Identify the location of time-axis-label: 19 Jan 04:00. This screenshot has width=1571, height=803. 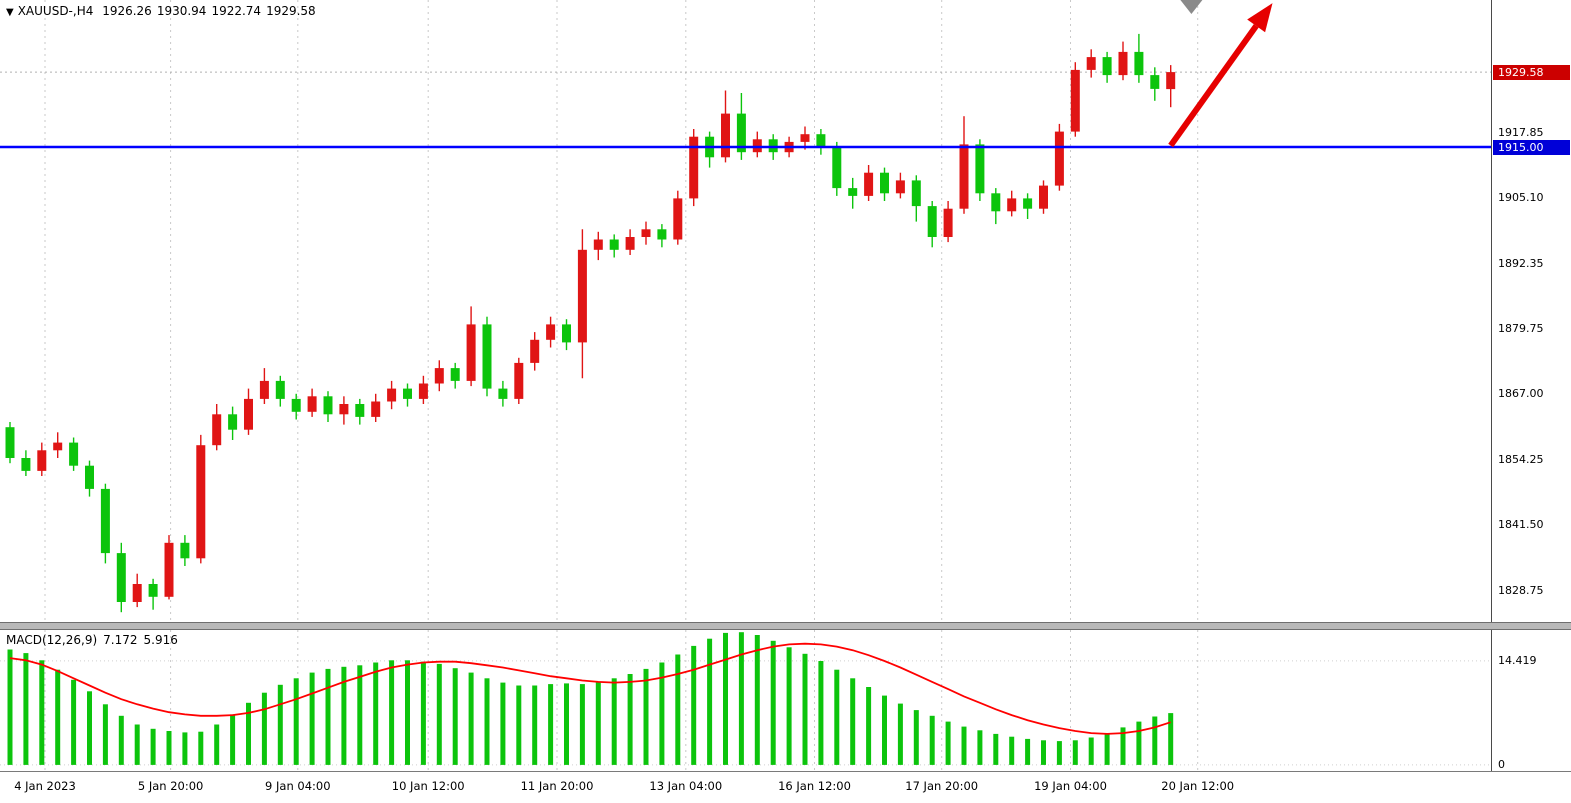
(1070, 786).